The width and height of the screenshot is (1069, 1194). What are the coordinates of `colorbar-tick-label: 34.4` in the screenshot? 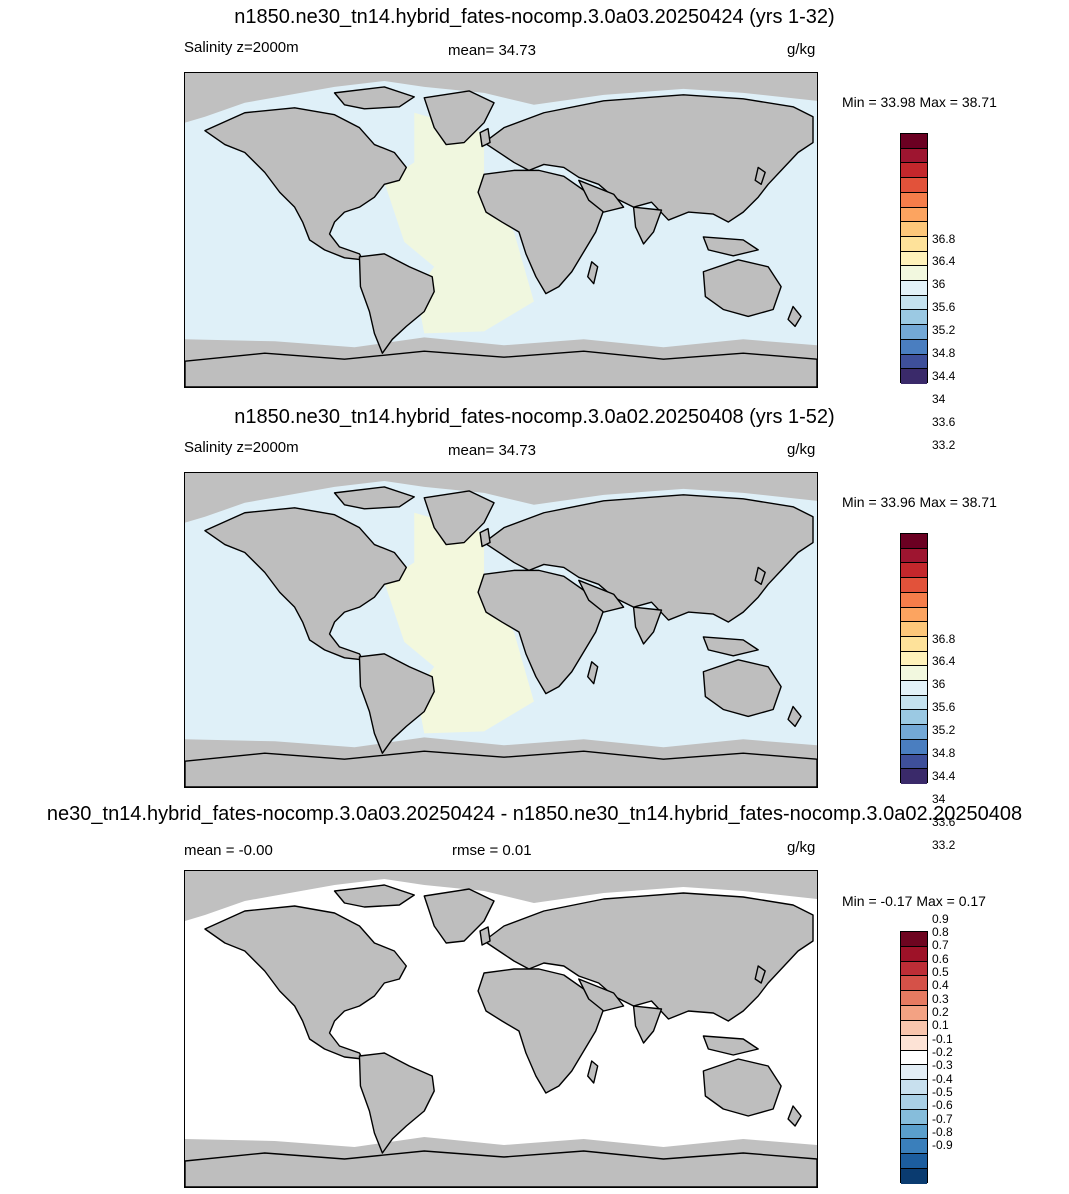 It's located at (944, 376).